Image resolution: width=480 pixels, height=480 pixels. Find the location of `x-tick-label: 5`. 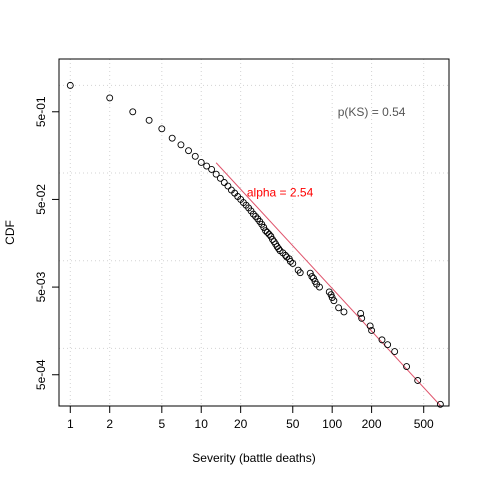

x-tick-label: 5 is located at coordinates (161, 424).